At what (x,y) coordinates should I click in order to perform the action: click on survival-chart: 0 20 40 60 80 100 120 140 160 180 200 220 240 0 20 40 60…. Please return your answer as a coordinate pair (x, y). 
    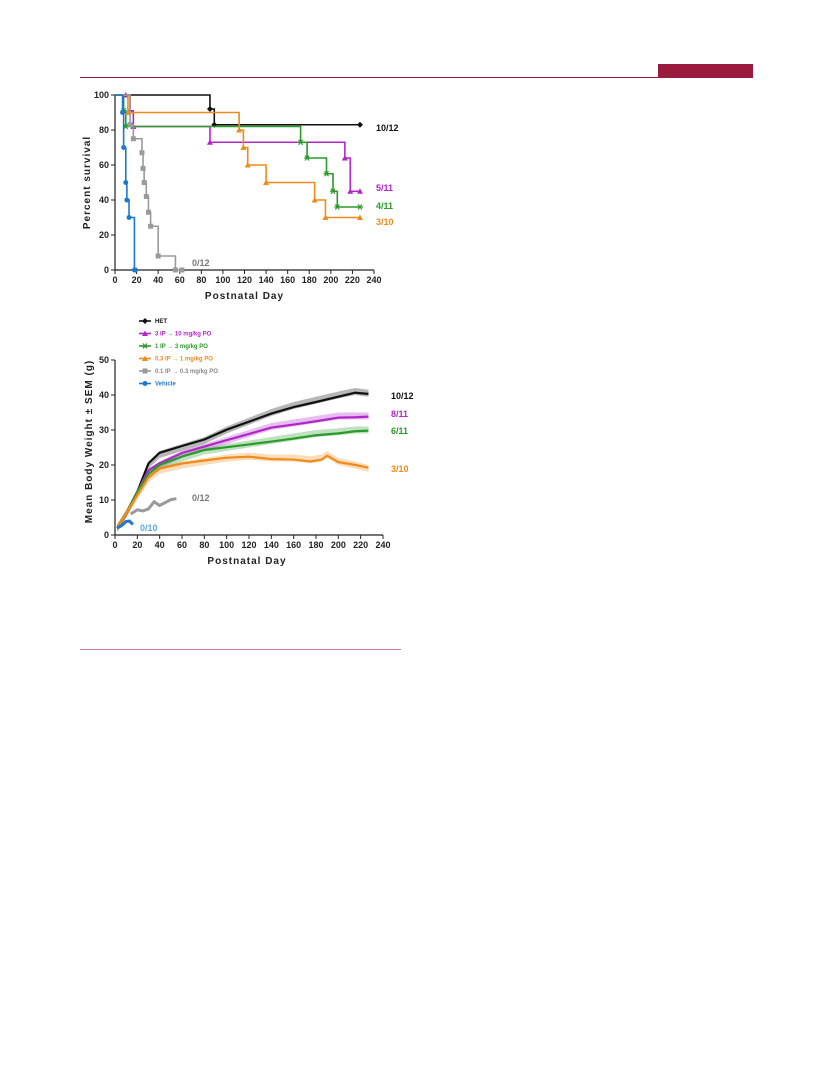
    Looking at the image, I should click on (240, 196).